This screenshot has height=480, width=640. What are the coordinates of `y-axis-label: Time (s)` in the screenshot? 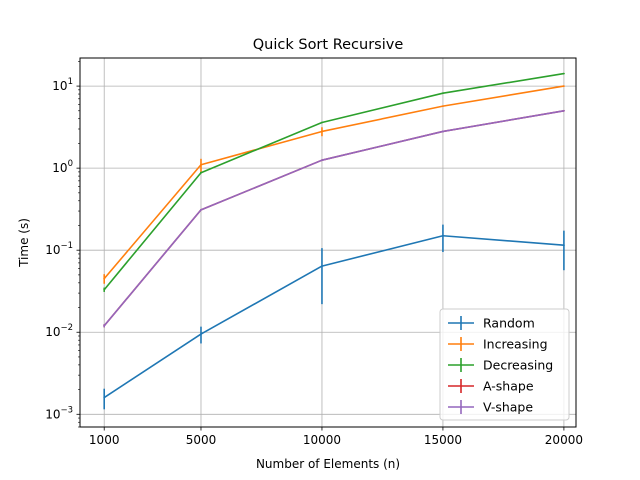 It's located at (24, 243).